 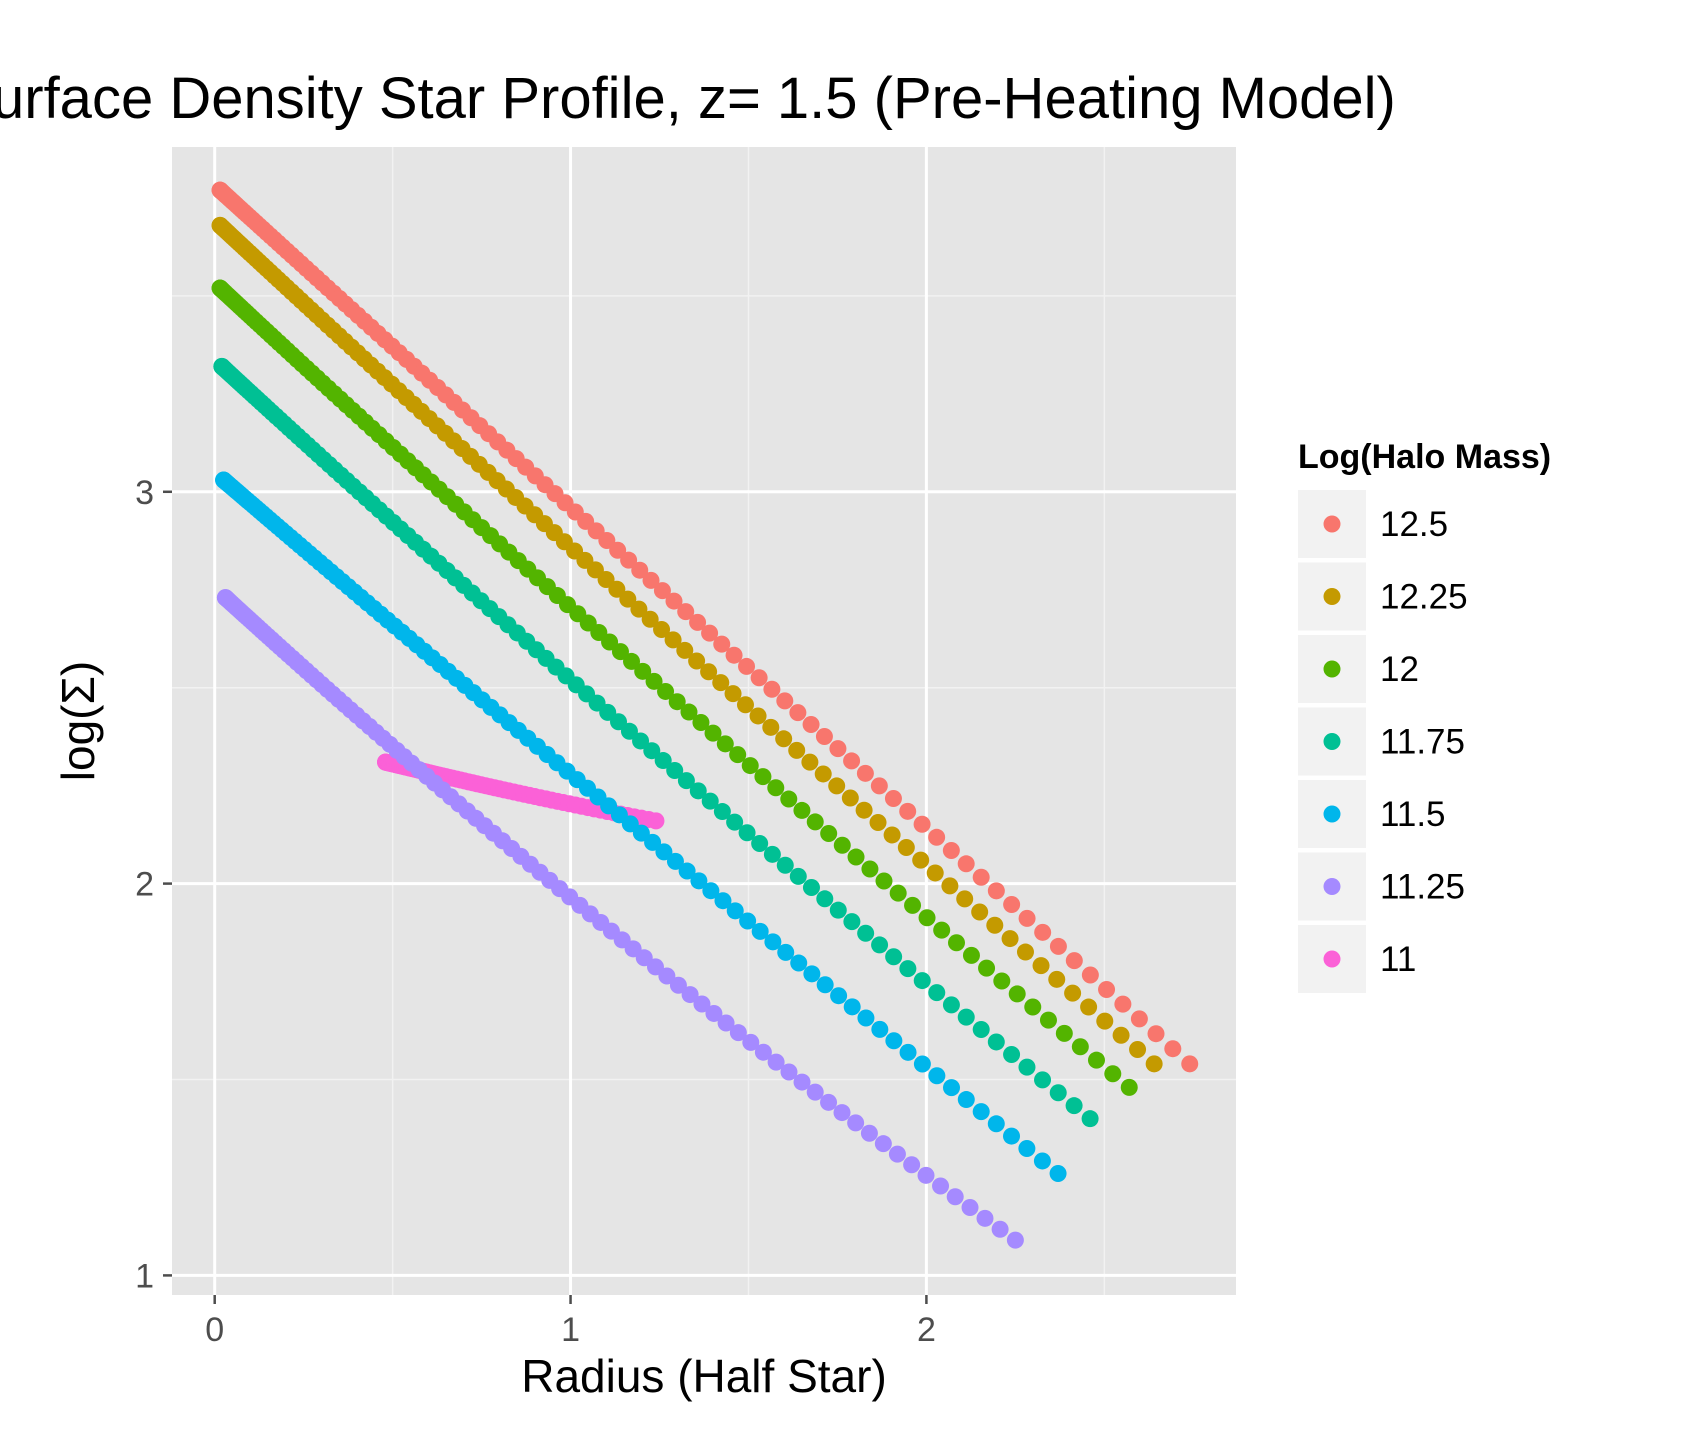 What do you see at coordinates (1424, 597) in the screenshot?
I see `legend-label: 12.25` at bounding box center [1424, 597].